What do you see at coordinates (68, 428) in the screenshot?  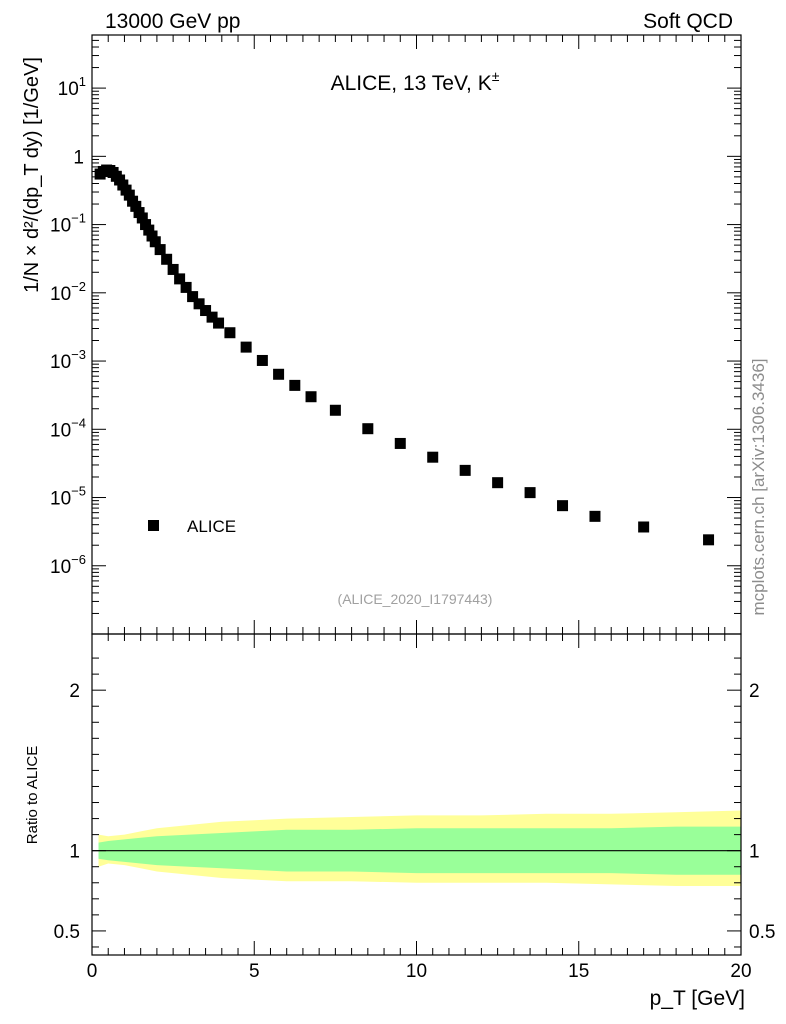 I see `y-tick-label: 10⁻⁴` at bounding box center [68, 428].